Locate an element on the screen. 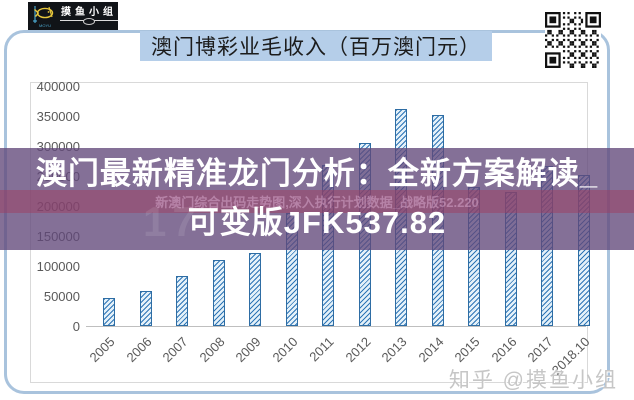 The height and width of the screenshot is (400, 634). logo-sub-text: MOYU is located at coordinates (45, 25).